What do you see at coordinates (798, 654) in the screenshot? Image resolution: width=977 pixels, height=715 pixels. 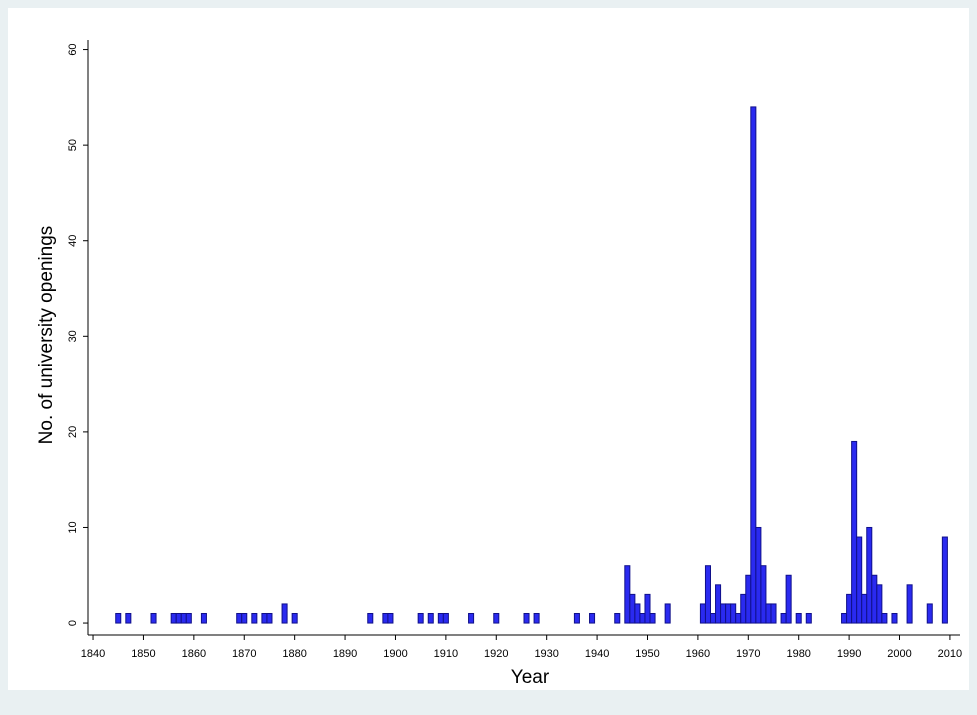 I see `x-tick-label: 1980` at bounding box center [798, 654].